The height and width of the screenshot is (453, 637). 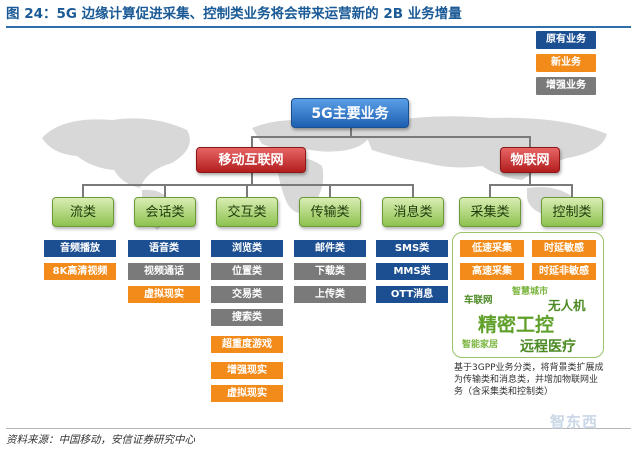 I want to click on service-heavy-gaming: 超重度游戏, so click(x=247, y=344).